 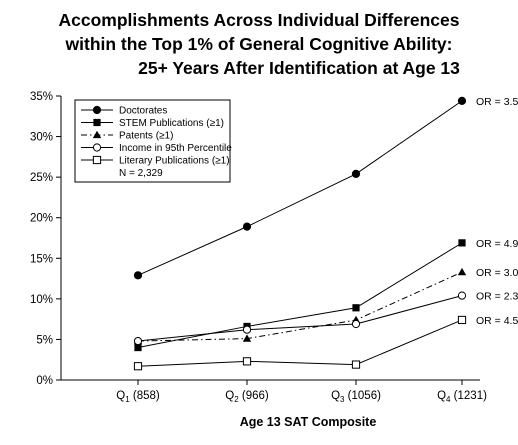 What do you see at coordinates (41, 259) in the screenshot?
I see `y-tick-label: 15%` at bounding box center [41, 259].